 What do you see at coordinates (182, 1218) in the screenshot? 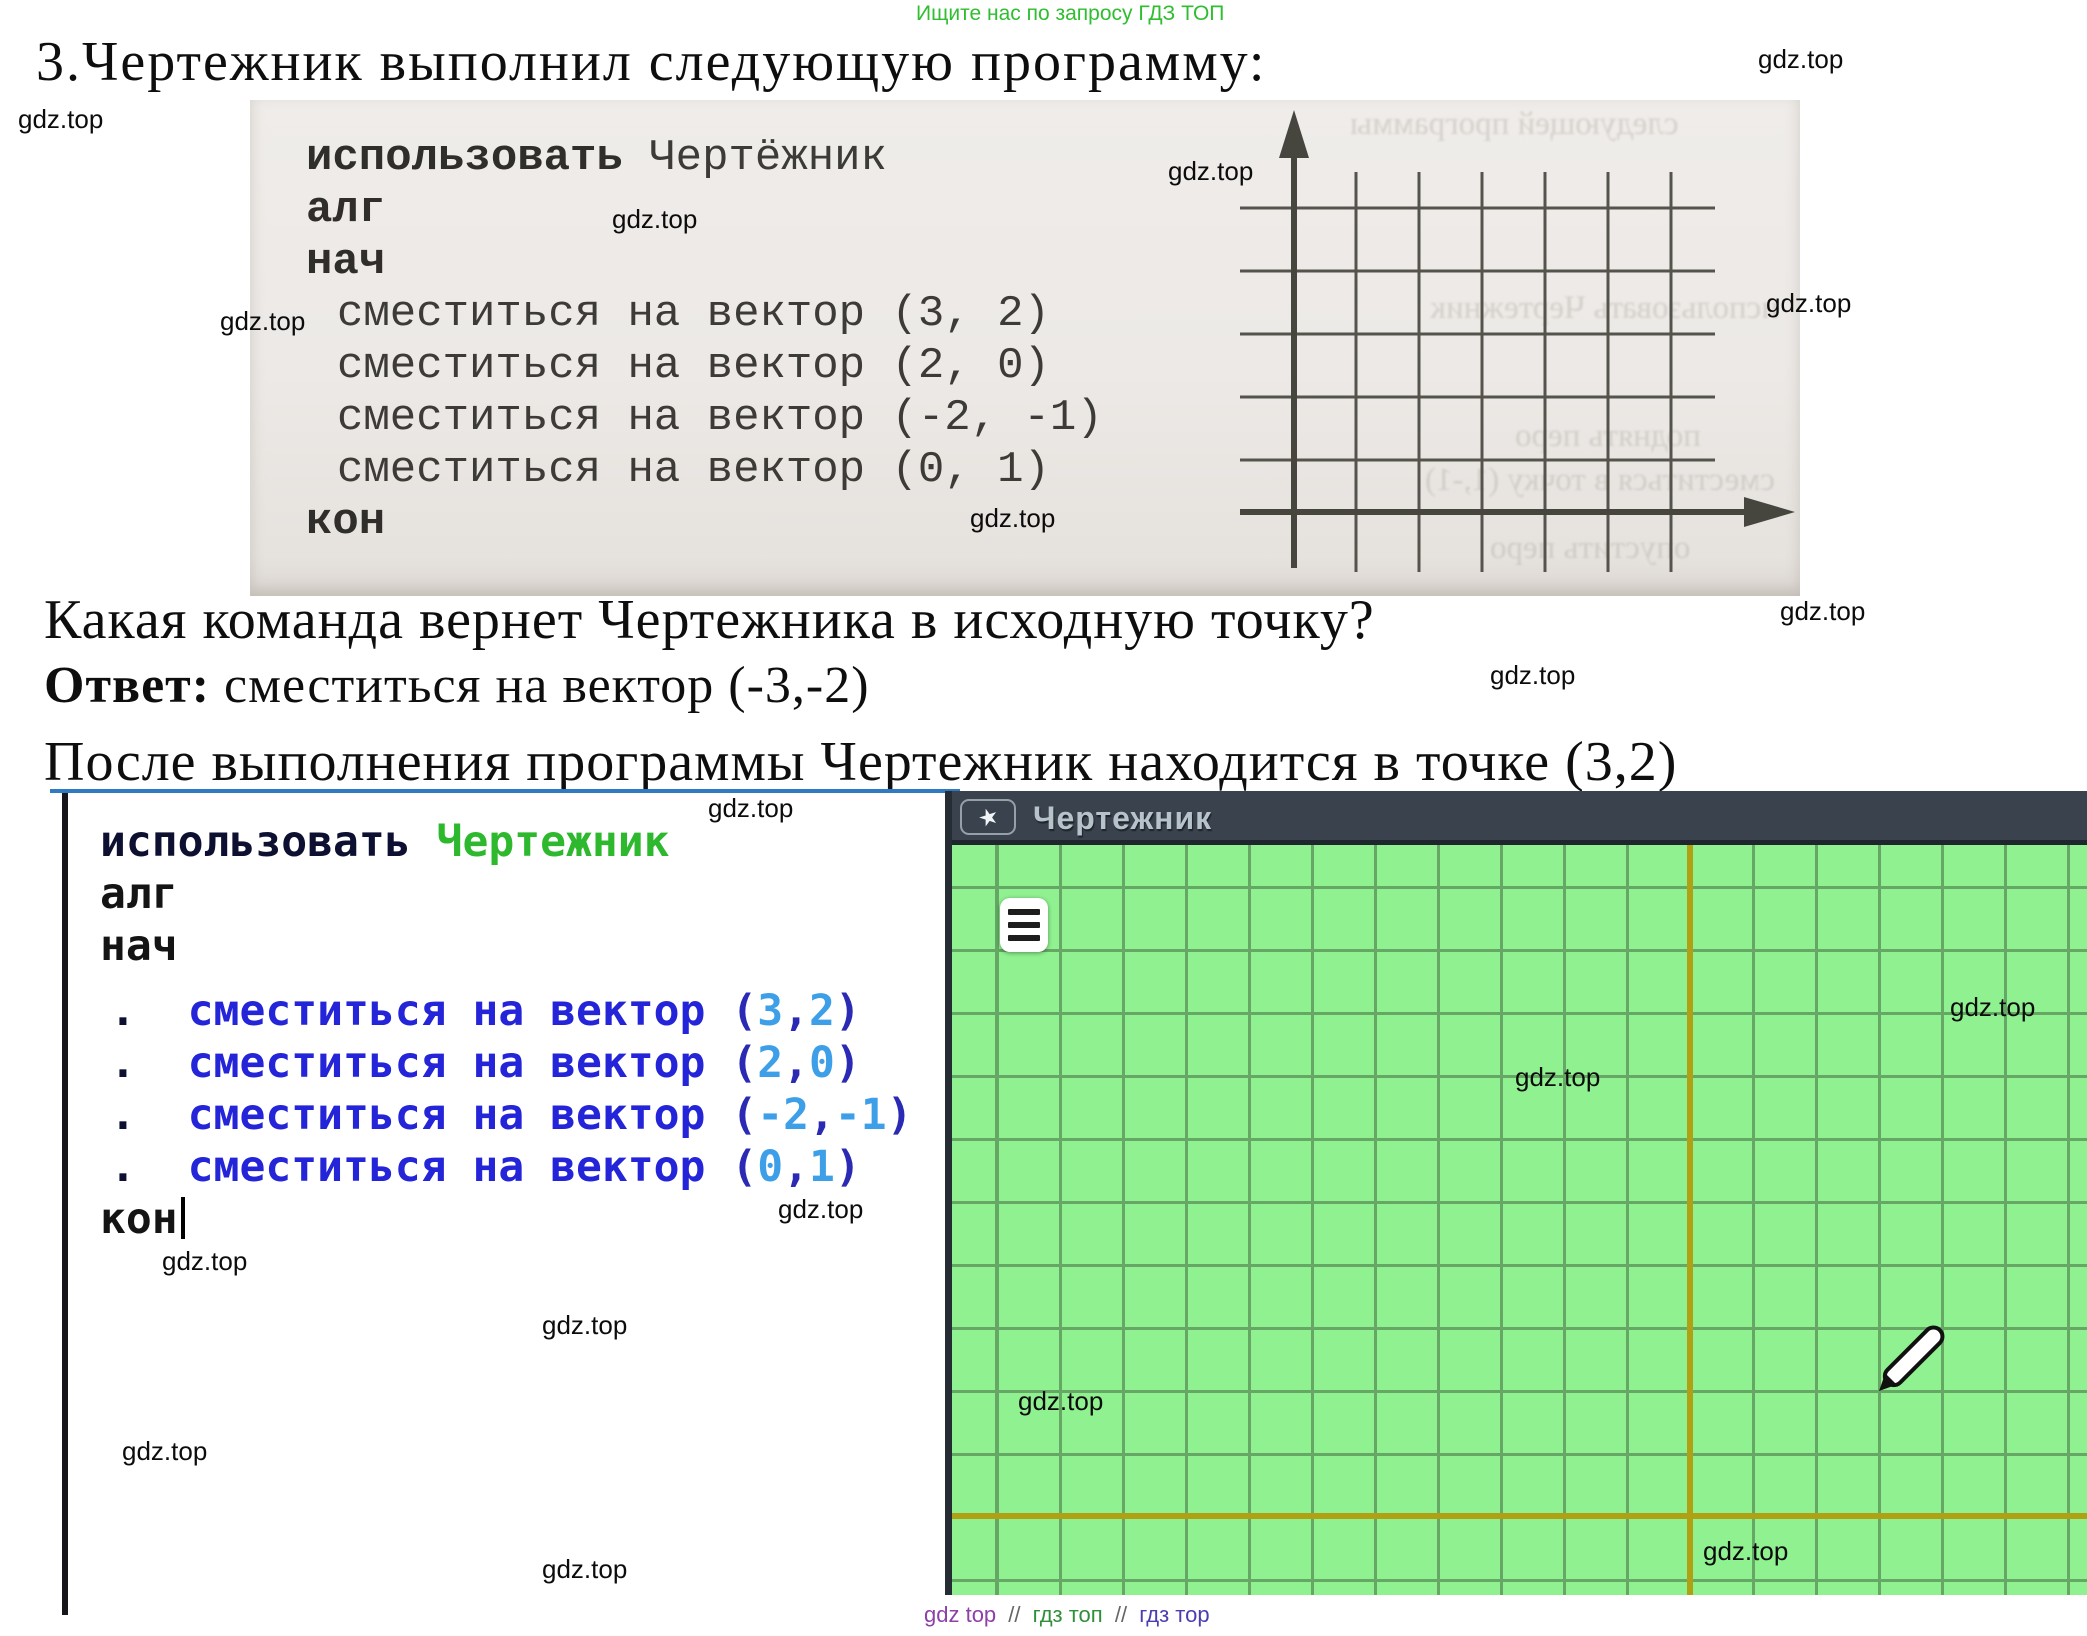
I see `text-cursor` at bounding box center [182, 1218].